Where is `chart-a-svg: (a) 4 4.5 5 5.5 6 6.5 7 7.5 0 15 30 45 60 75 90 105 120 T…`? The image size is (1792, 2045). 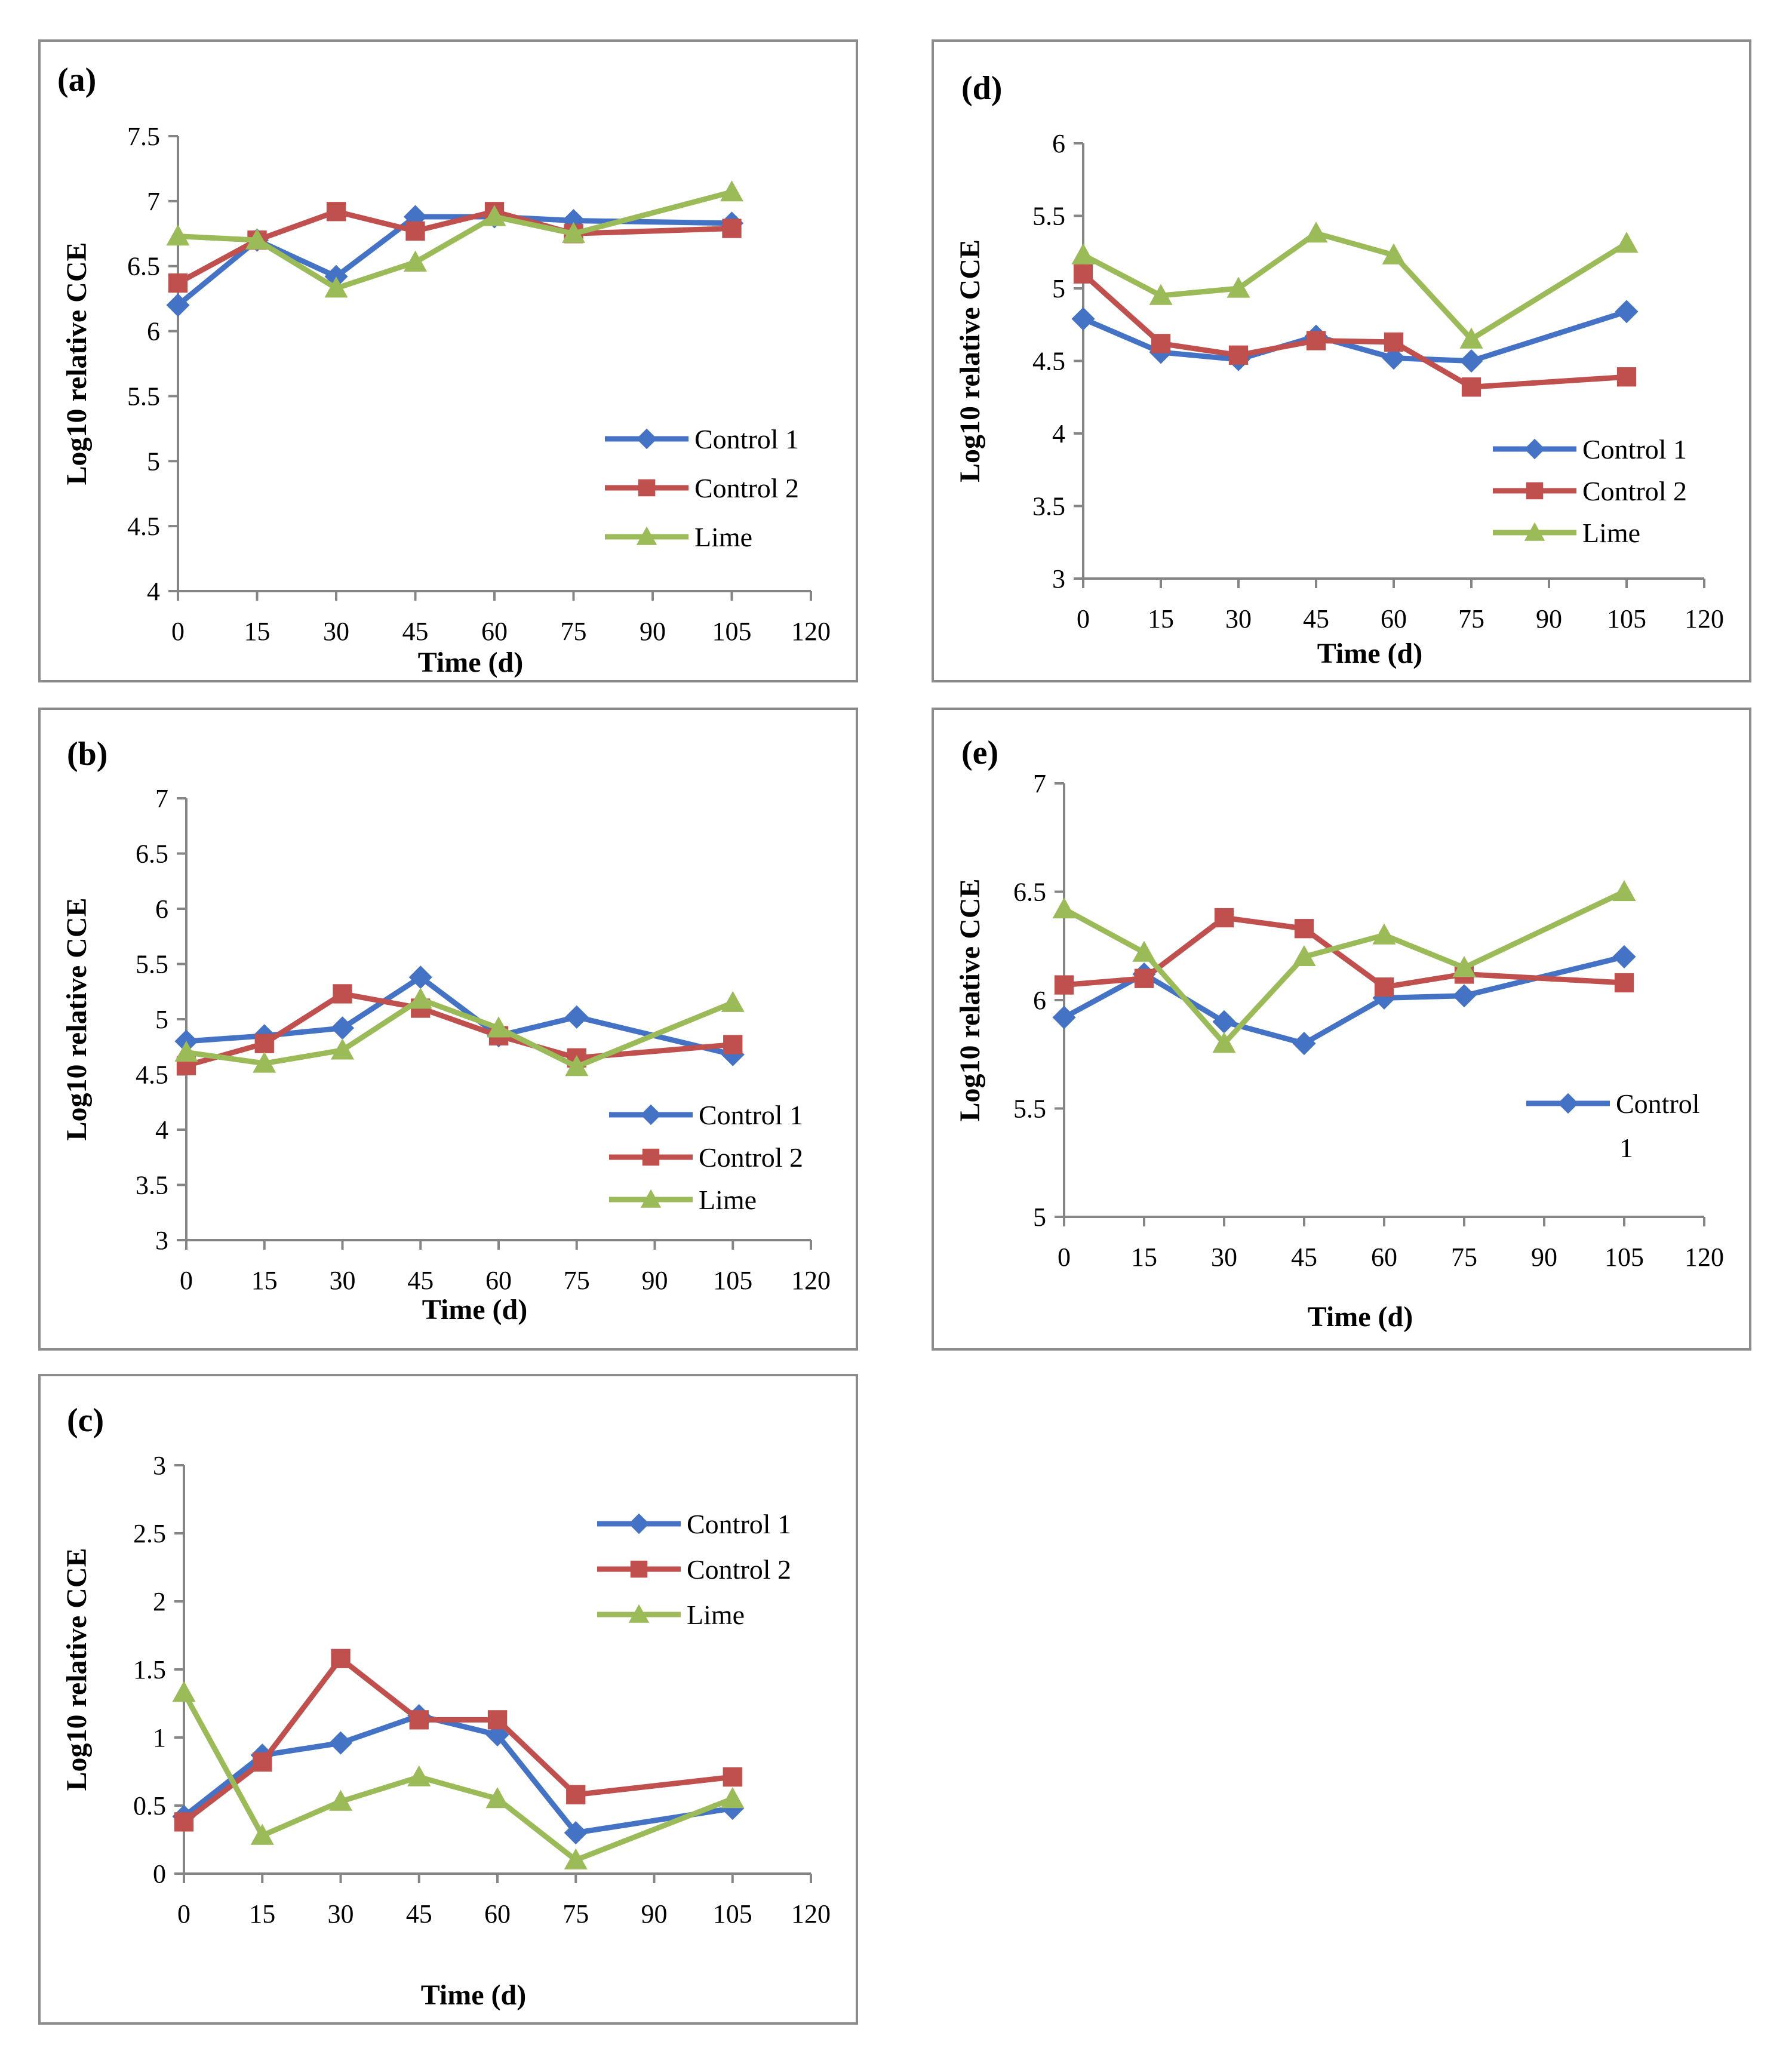 chart-a-svg: (a) 4 4.5 5 5.5 6 6.5 7 7.5 0 15 30 45 60 75 90 105 120 T… is located at coordinates (444, 369).